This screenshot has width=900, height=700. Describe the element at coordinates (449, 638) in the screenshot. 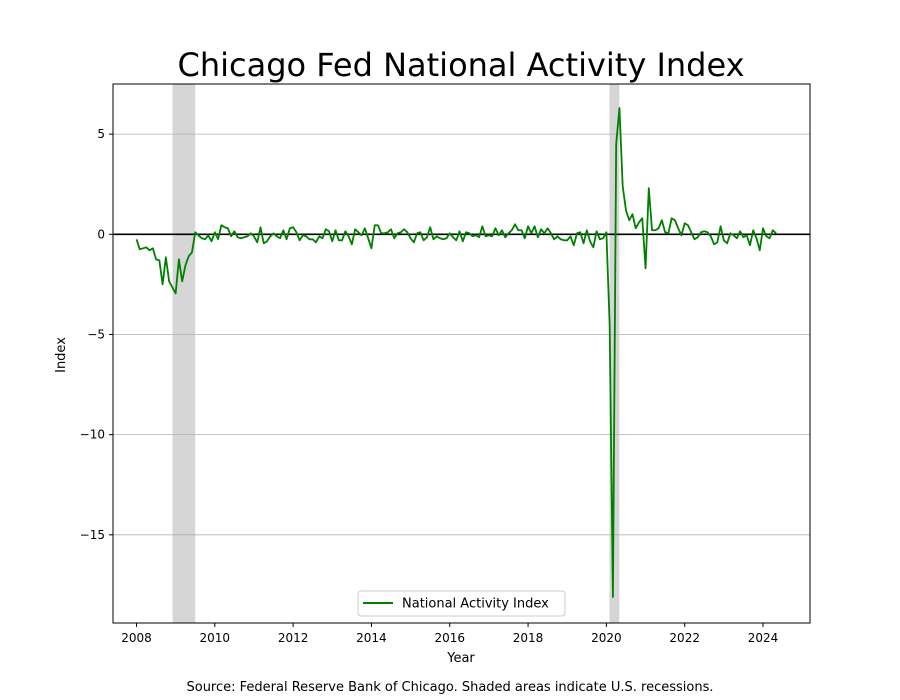

I see `x-tick-label: 2016` at that location.